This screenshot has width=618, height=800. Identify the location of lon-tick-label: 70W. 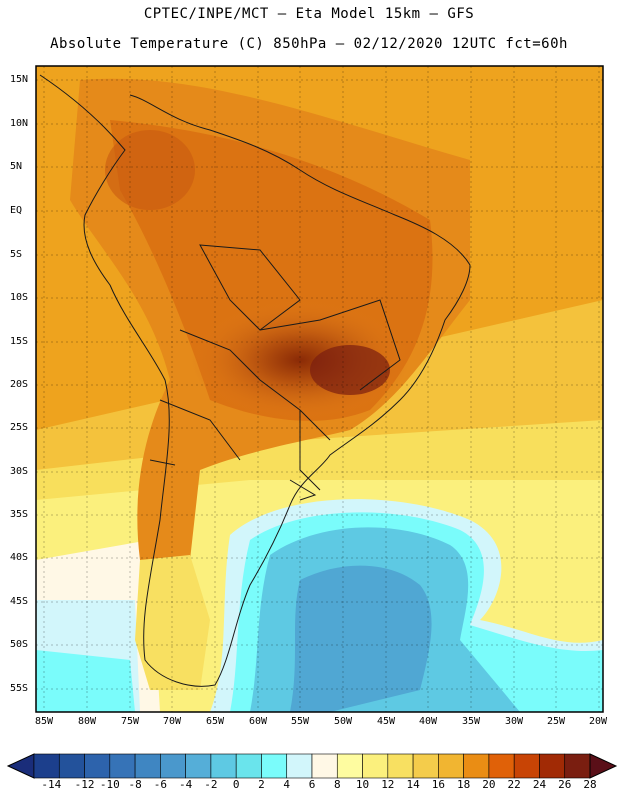
(172, 721).